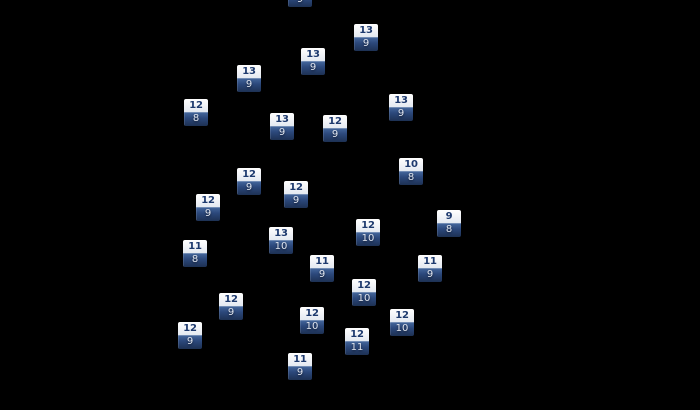 The width and height of the screenshot is (700, 410). Describe the element at coordinates (411, 164) in the screenshot. I see `badge-top-value: 10` at that location.